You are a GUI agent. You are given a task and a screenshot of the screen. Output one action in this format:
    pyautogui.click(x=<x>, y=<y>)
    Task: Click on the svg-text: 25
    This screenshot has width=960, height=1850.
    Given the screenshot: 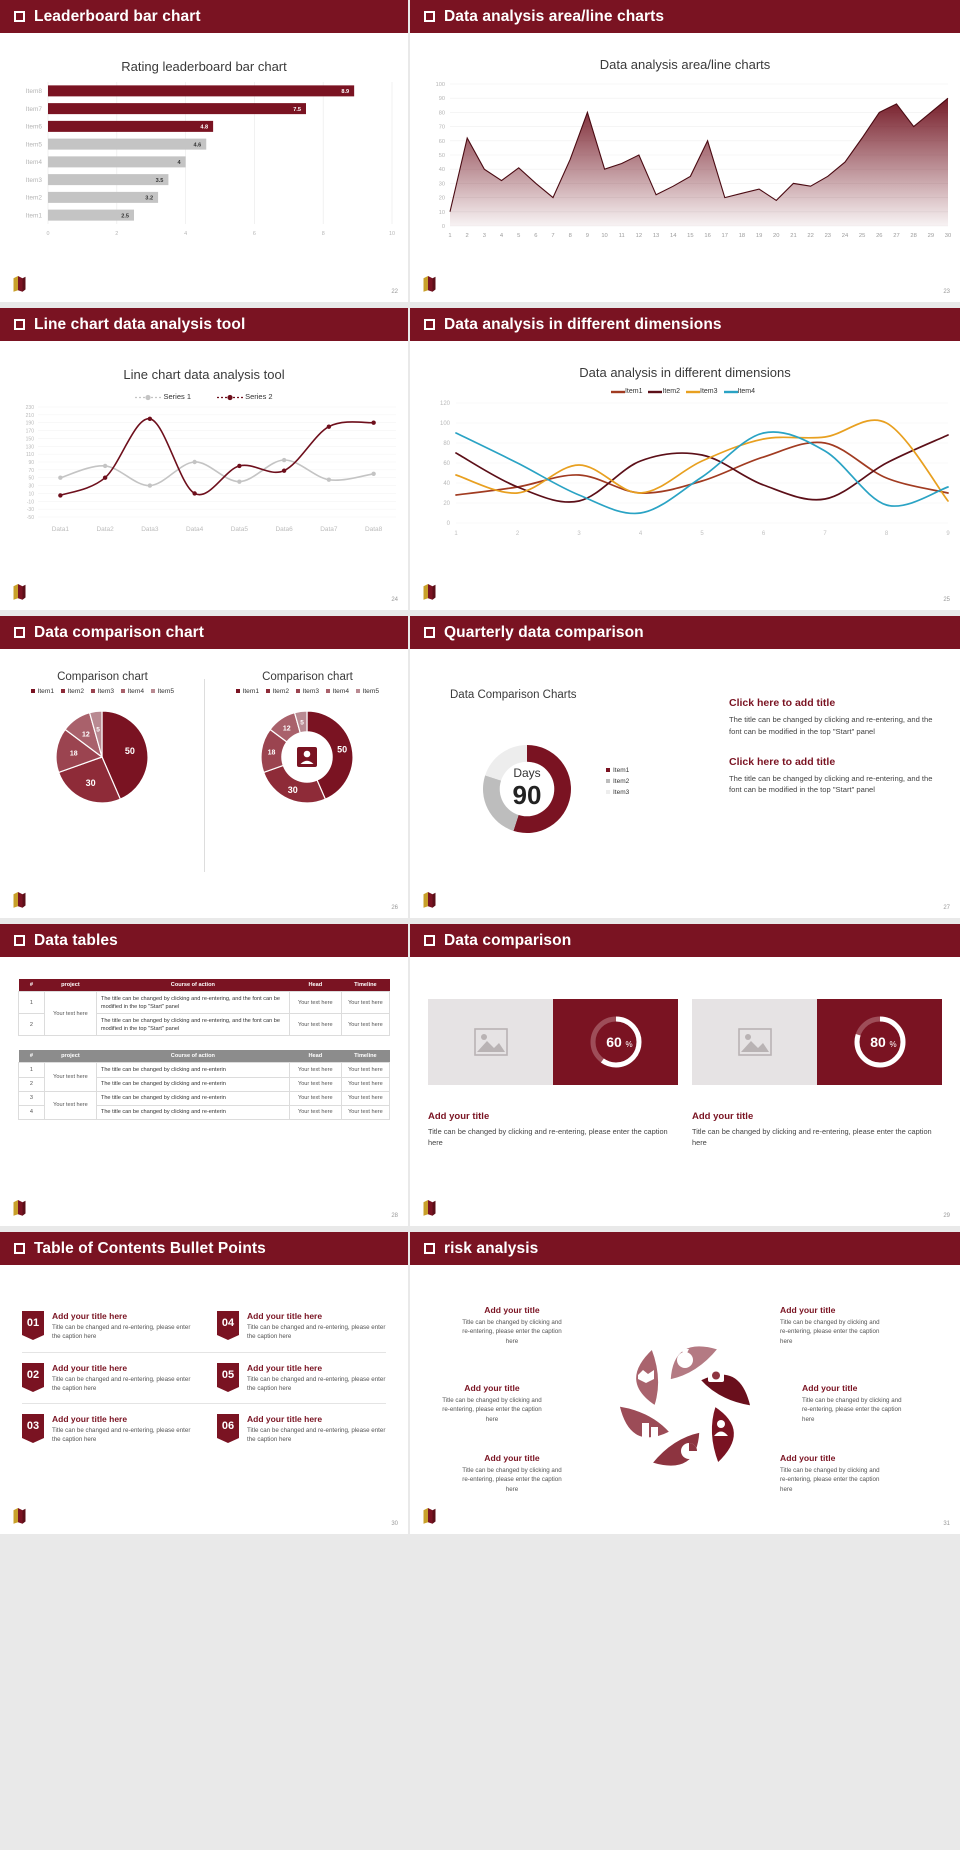 What is the action you would take?
    pyautogui.click(x=862, y=236)
    